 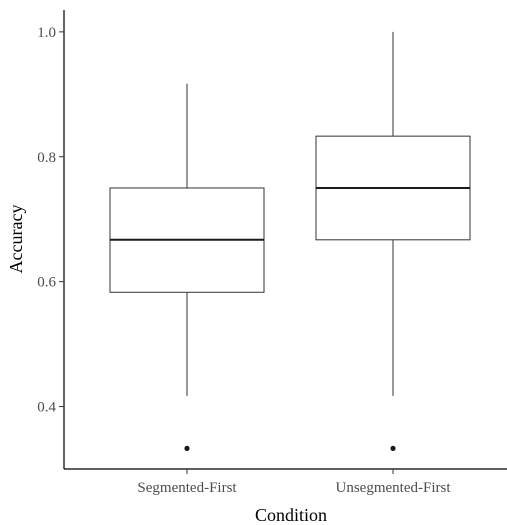 What do you see at coordinates (46, 158) in the screenshot?
I see `y-tick-label: 0.8` at bounding box center [46, 158].